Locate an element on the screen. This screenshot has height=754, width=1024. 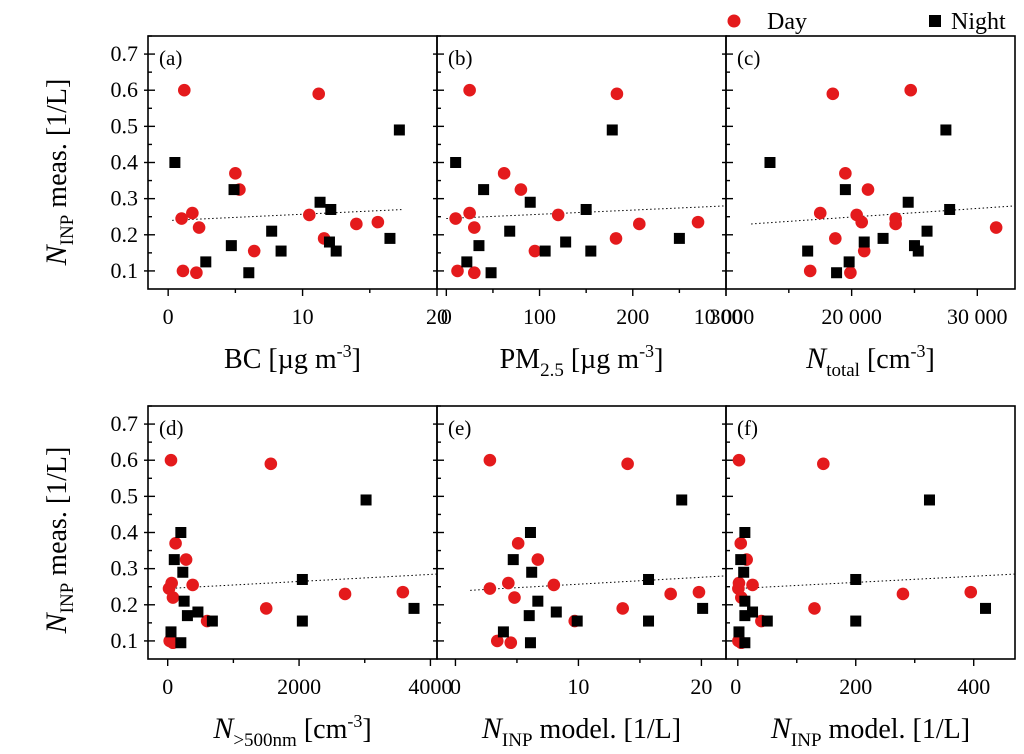
panel-c-series-night is located at coordinates (860, 201).